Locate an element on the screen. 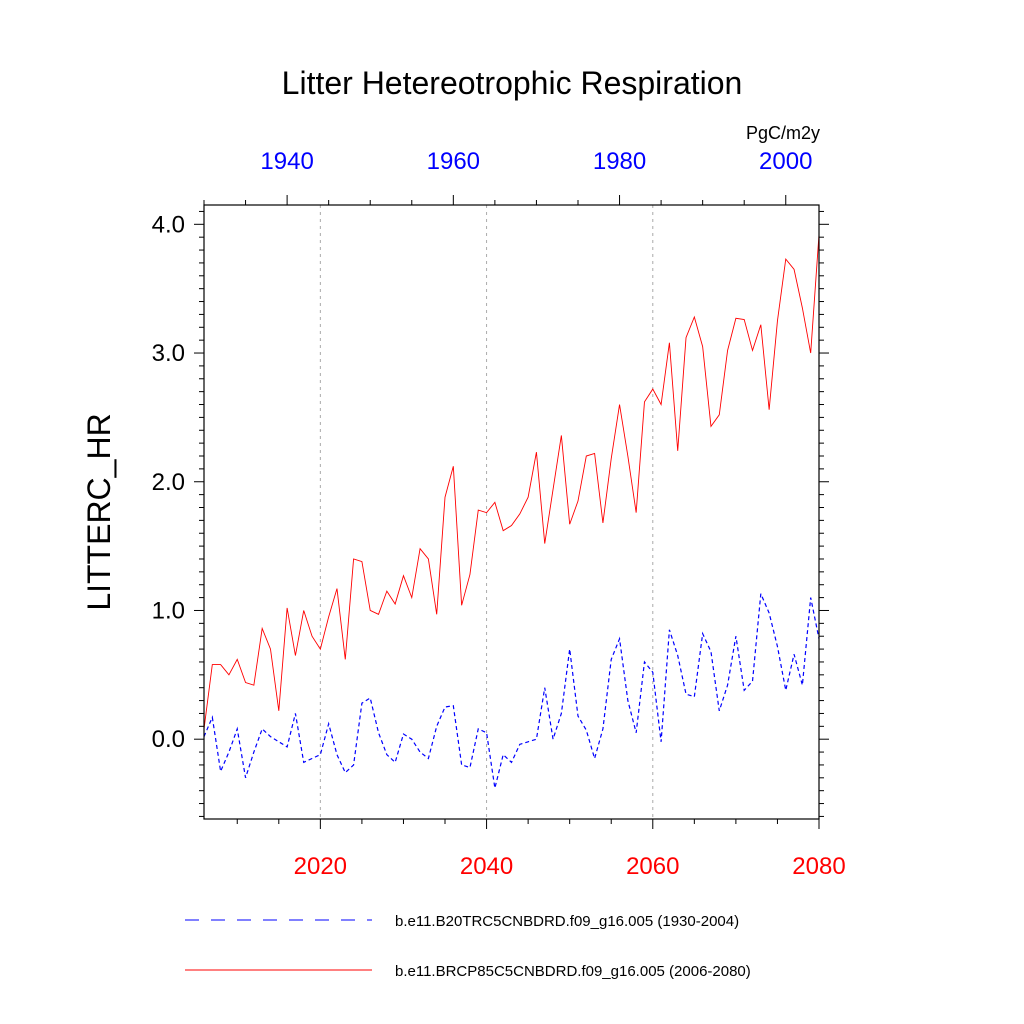  x-tick-label-bottom: 2080 is located at coordinates (818, 866).